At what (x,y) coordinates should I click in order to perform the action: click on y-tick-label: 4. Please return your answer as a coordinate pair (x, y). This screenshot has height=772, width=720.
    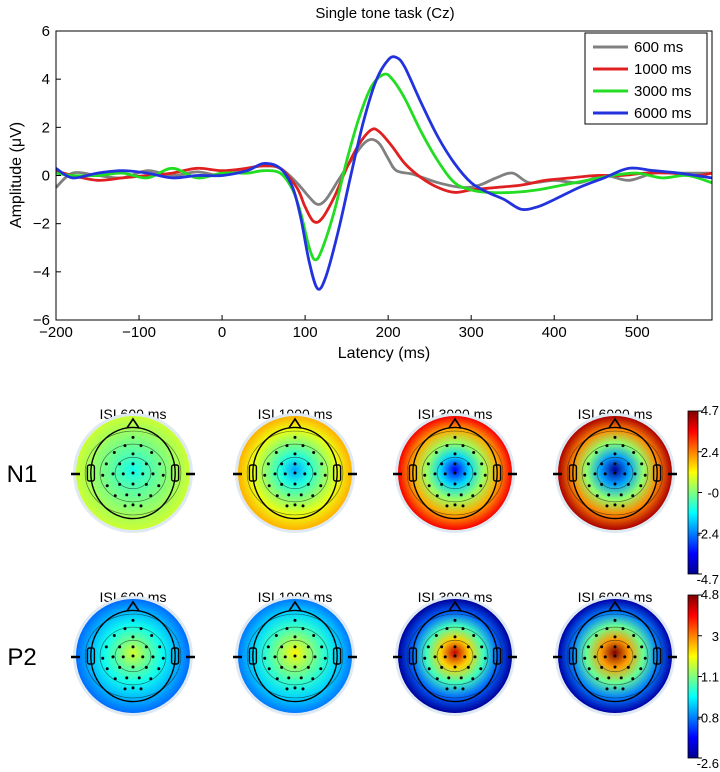
    Looking at the image, I should click on (46, 79).